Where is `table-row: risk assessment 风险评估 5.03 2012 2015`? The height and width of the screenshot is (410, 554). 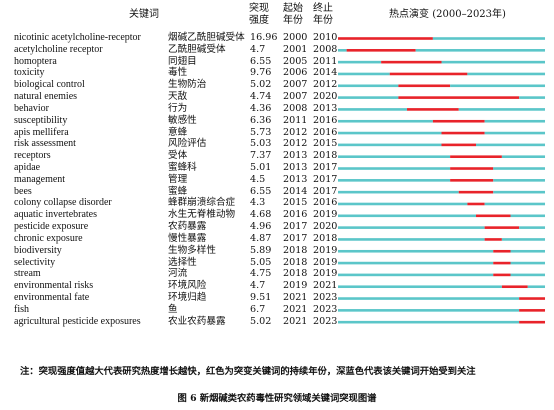 table-row: risk assessment 风险评估 5.03 2012 2015 is located at coordinates (277, 144).